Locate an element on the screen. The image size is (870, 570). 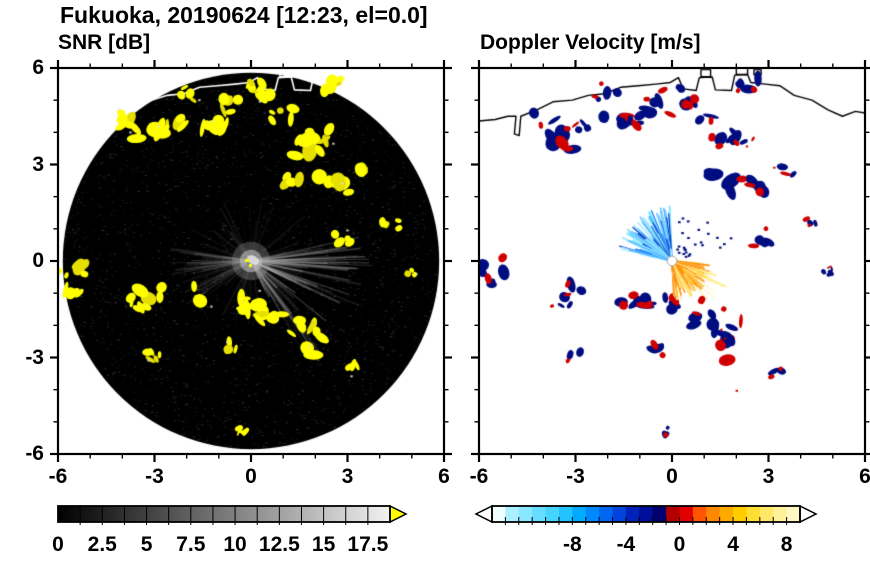
y-axis-tick-label: 0 is located at coordinates (38, 260).